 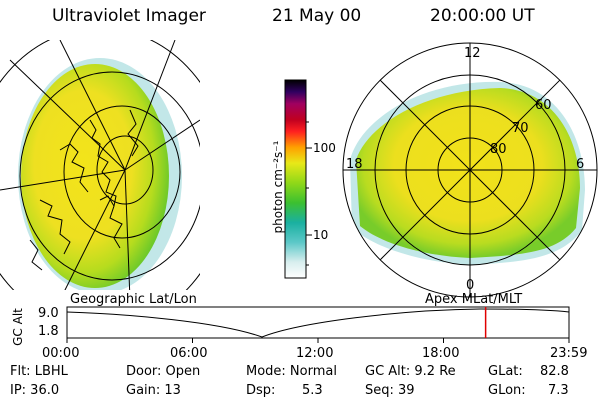 What do you see at coordinates (61, 353) in the screenshot?
I see `timeline-tick-0000: 00:00` at bounding box center [61, 353].